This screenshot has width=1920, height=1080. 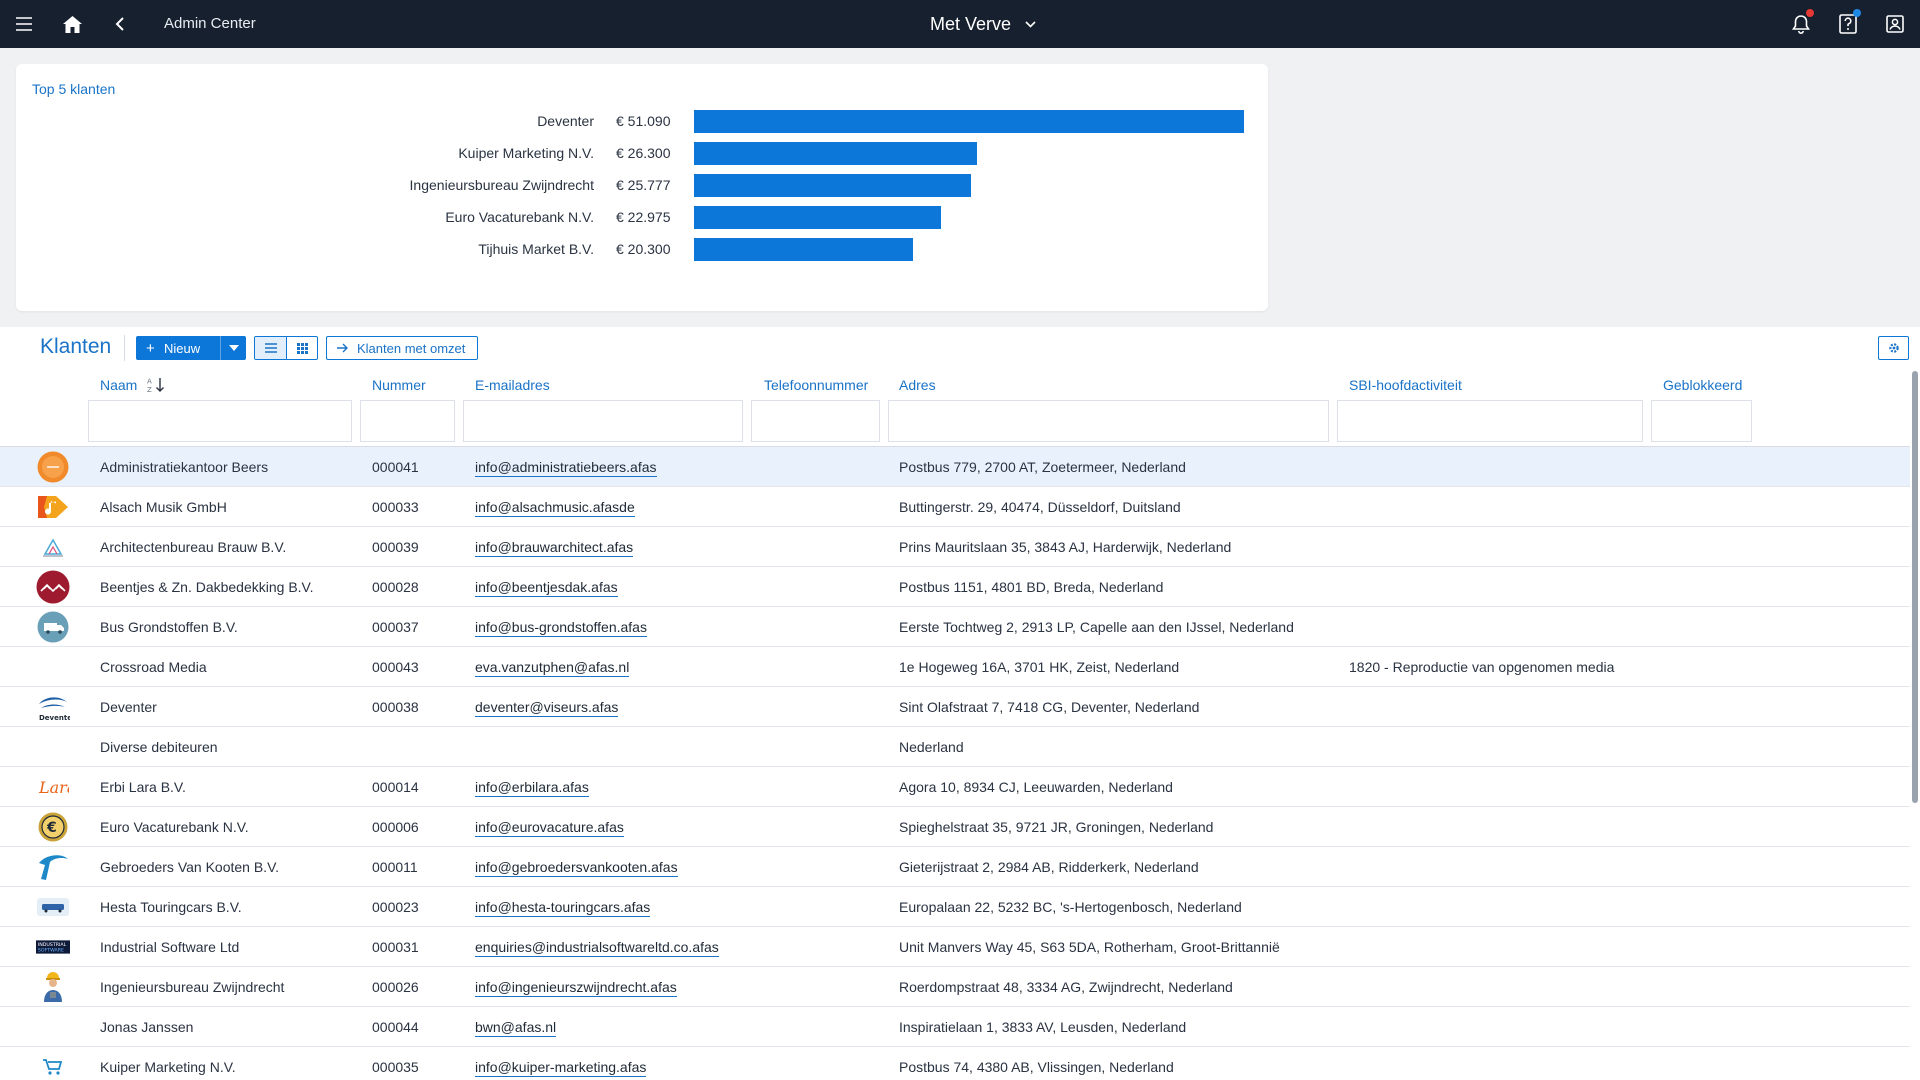 I want to click on email-link: info@bus-grondstoffen.afas, so click(x=561, y=628).